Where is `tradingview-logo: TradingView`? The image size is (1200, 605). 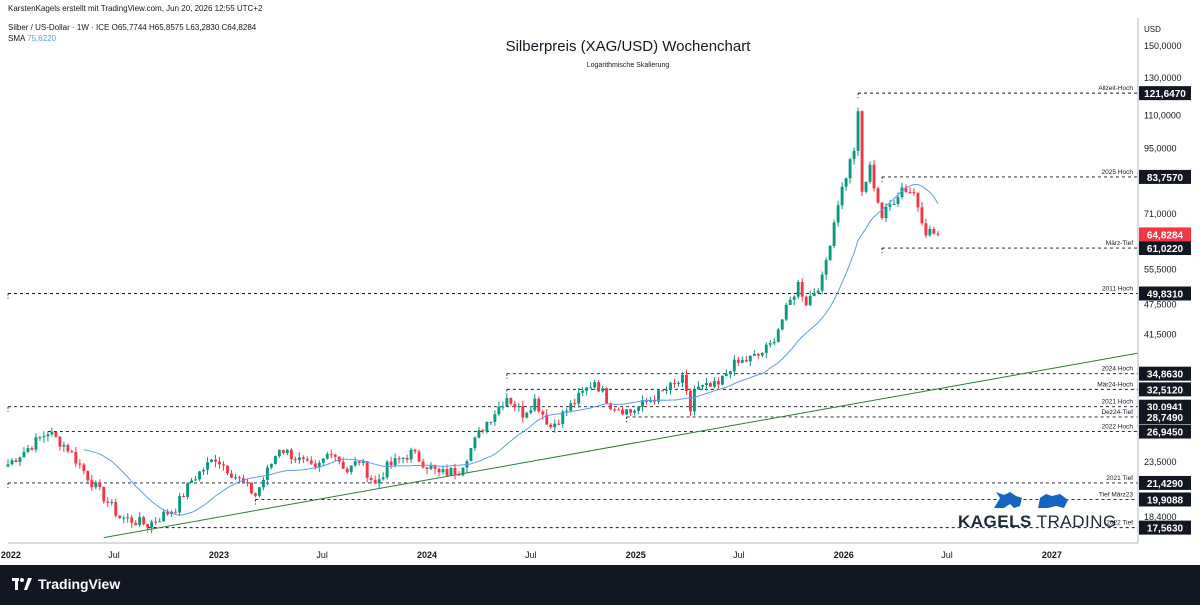 tradingview-logo: TradingView is located at coordinates (66, 584).